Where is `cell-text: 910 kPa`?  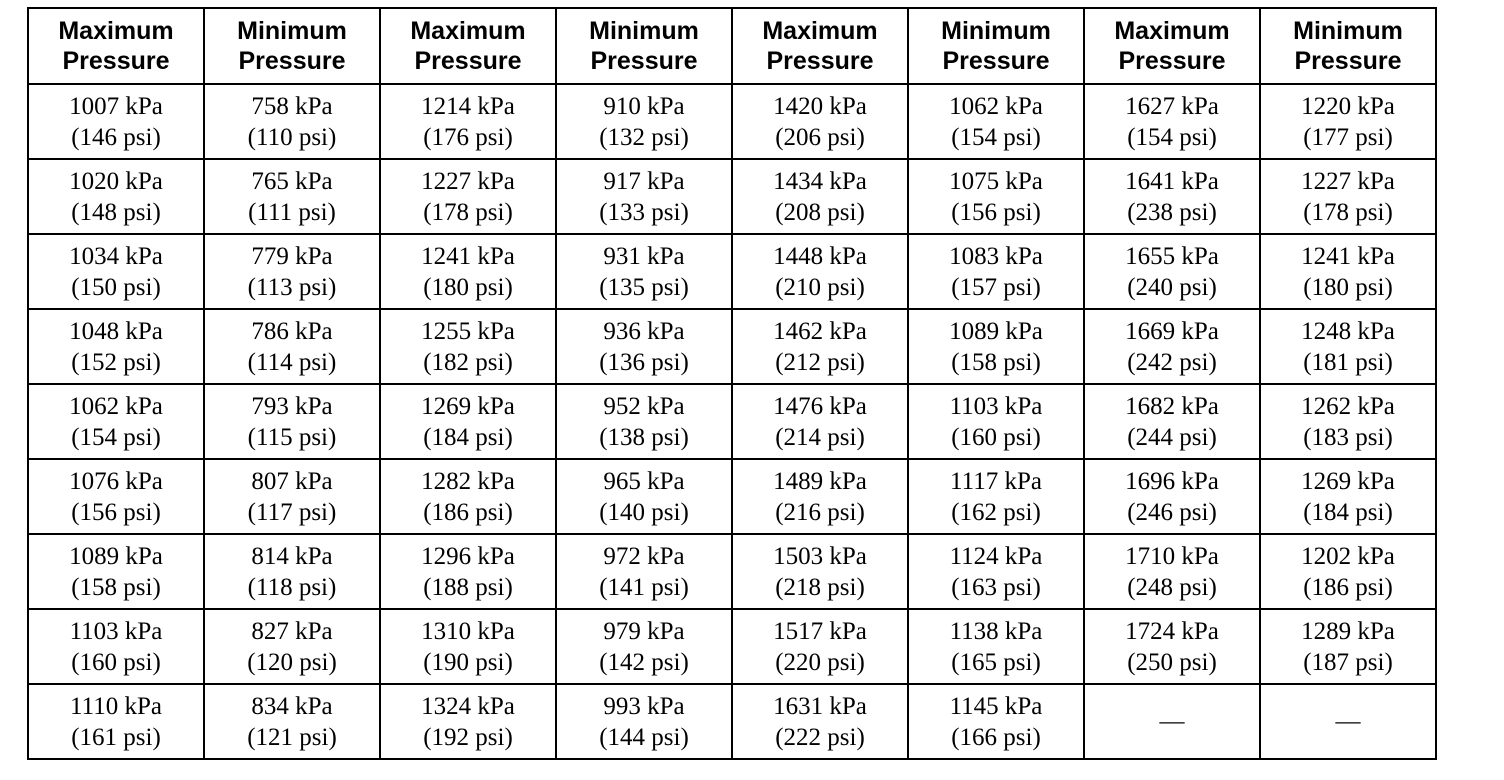 cell-text: 910 kPa is located at coordinates (644, 106).